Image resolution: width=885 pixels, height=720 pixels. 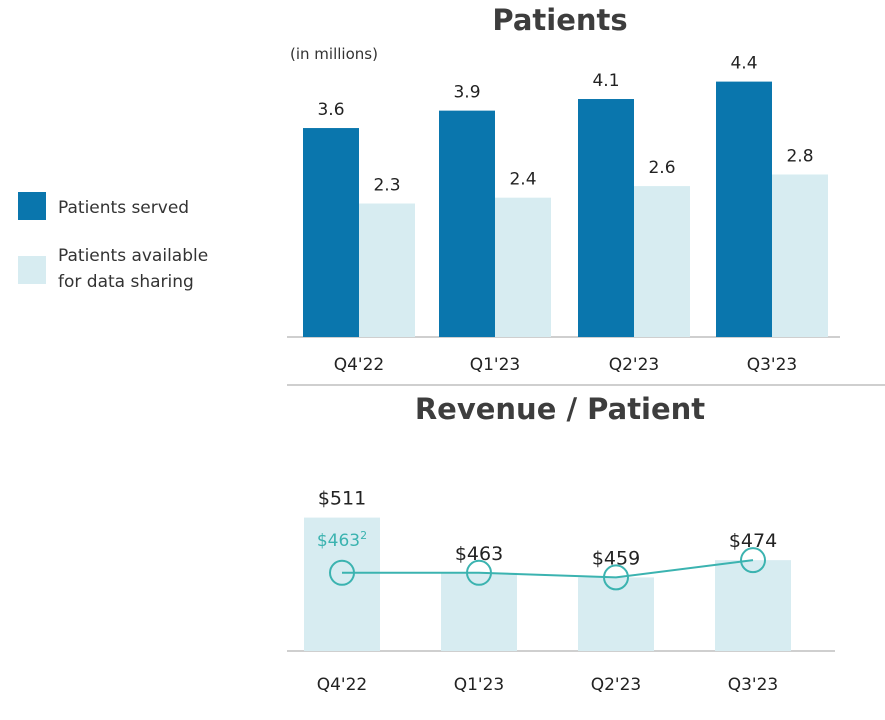 I want to click on label-served-3: 4.4, so click(x=743, y=64).